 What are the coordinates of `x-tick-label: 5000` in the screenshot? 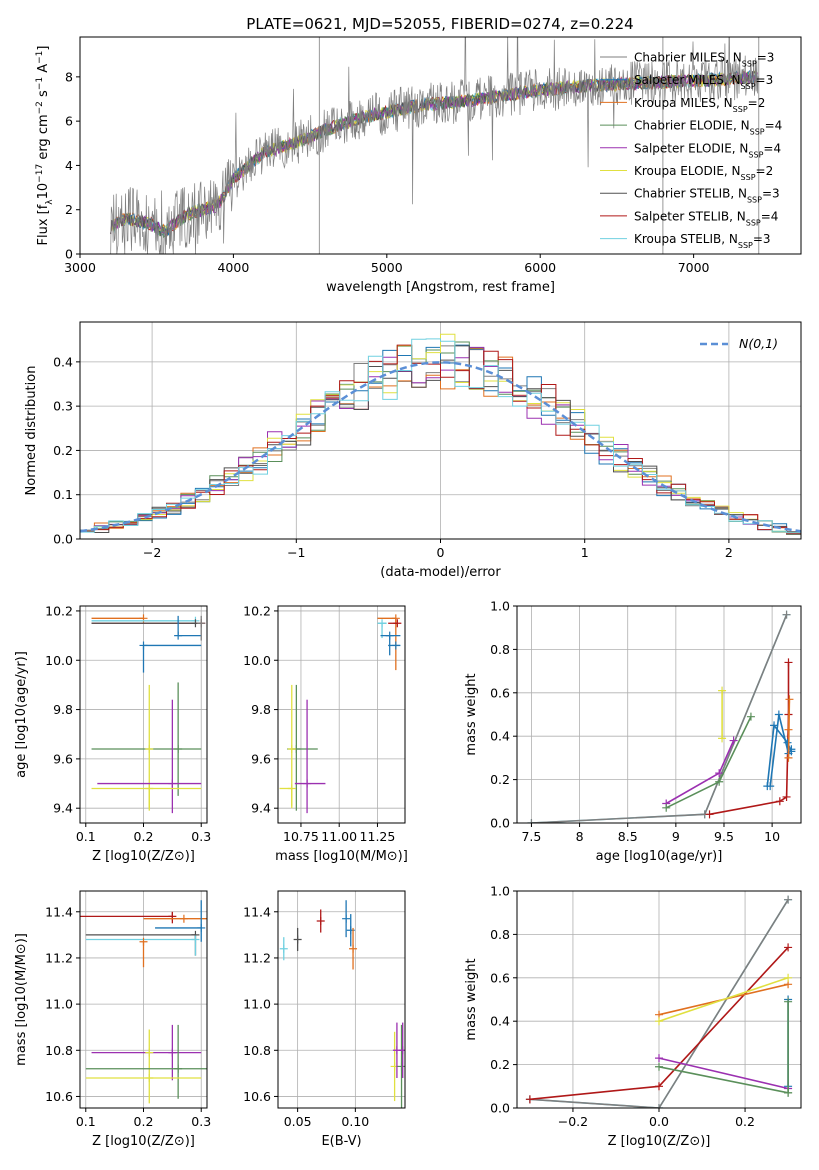 It's located at (387, 267).